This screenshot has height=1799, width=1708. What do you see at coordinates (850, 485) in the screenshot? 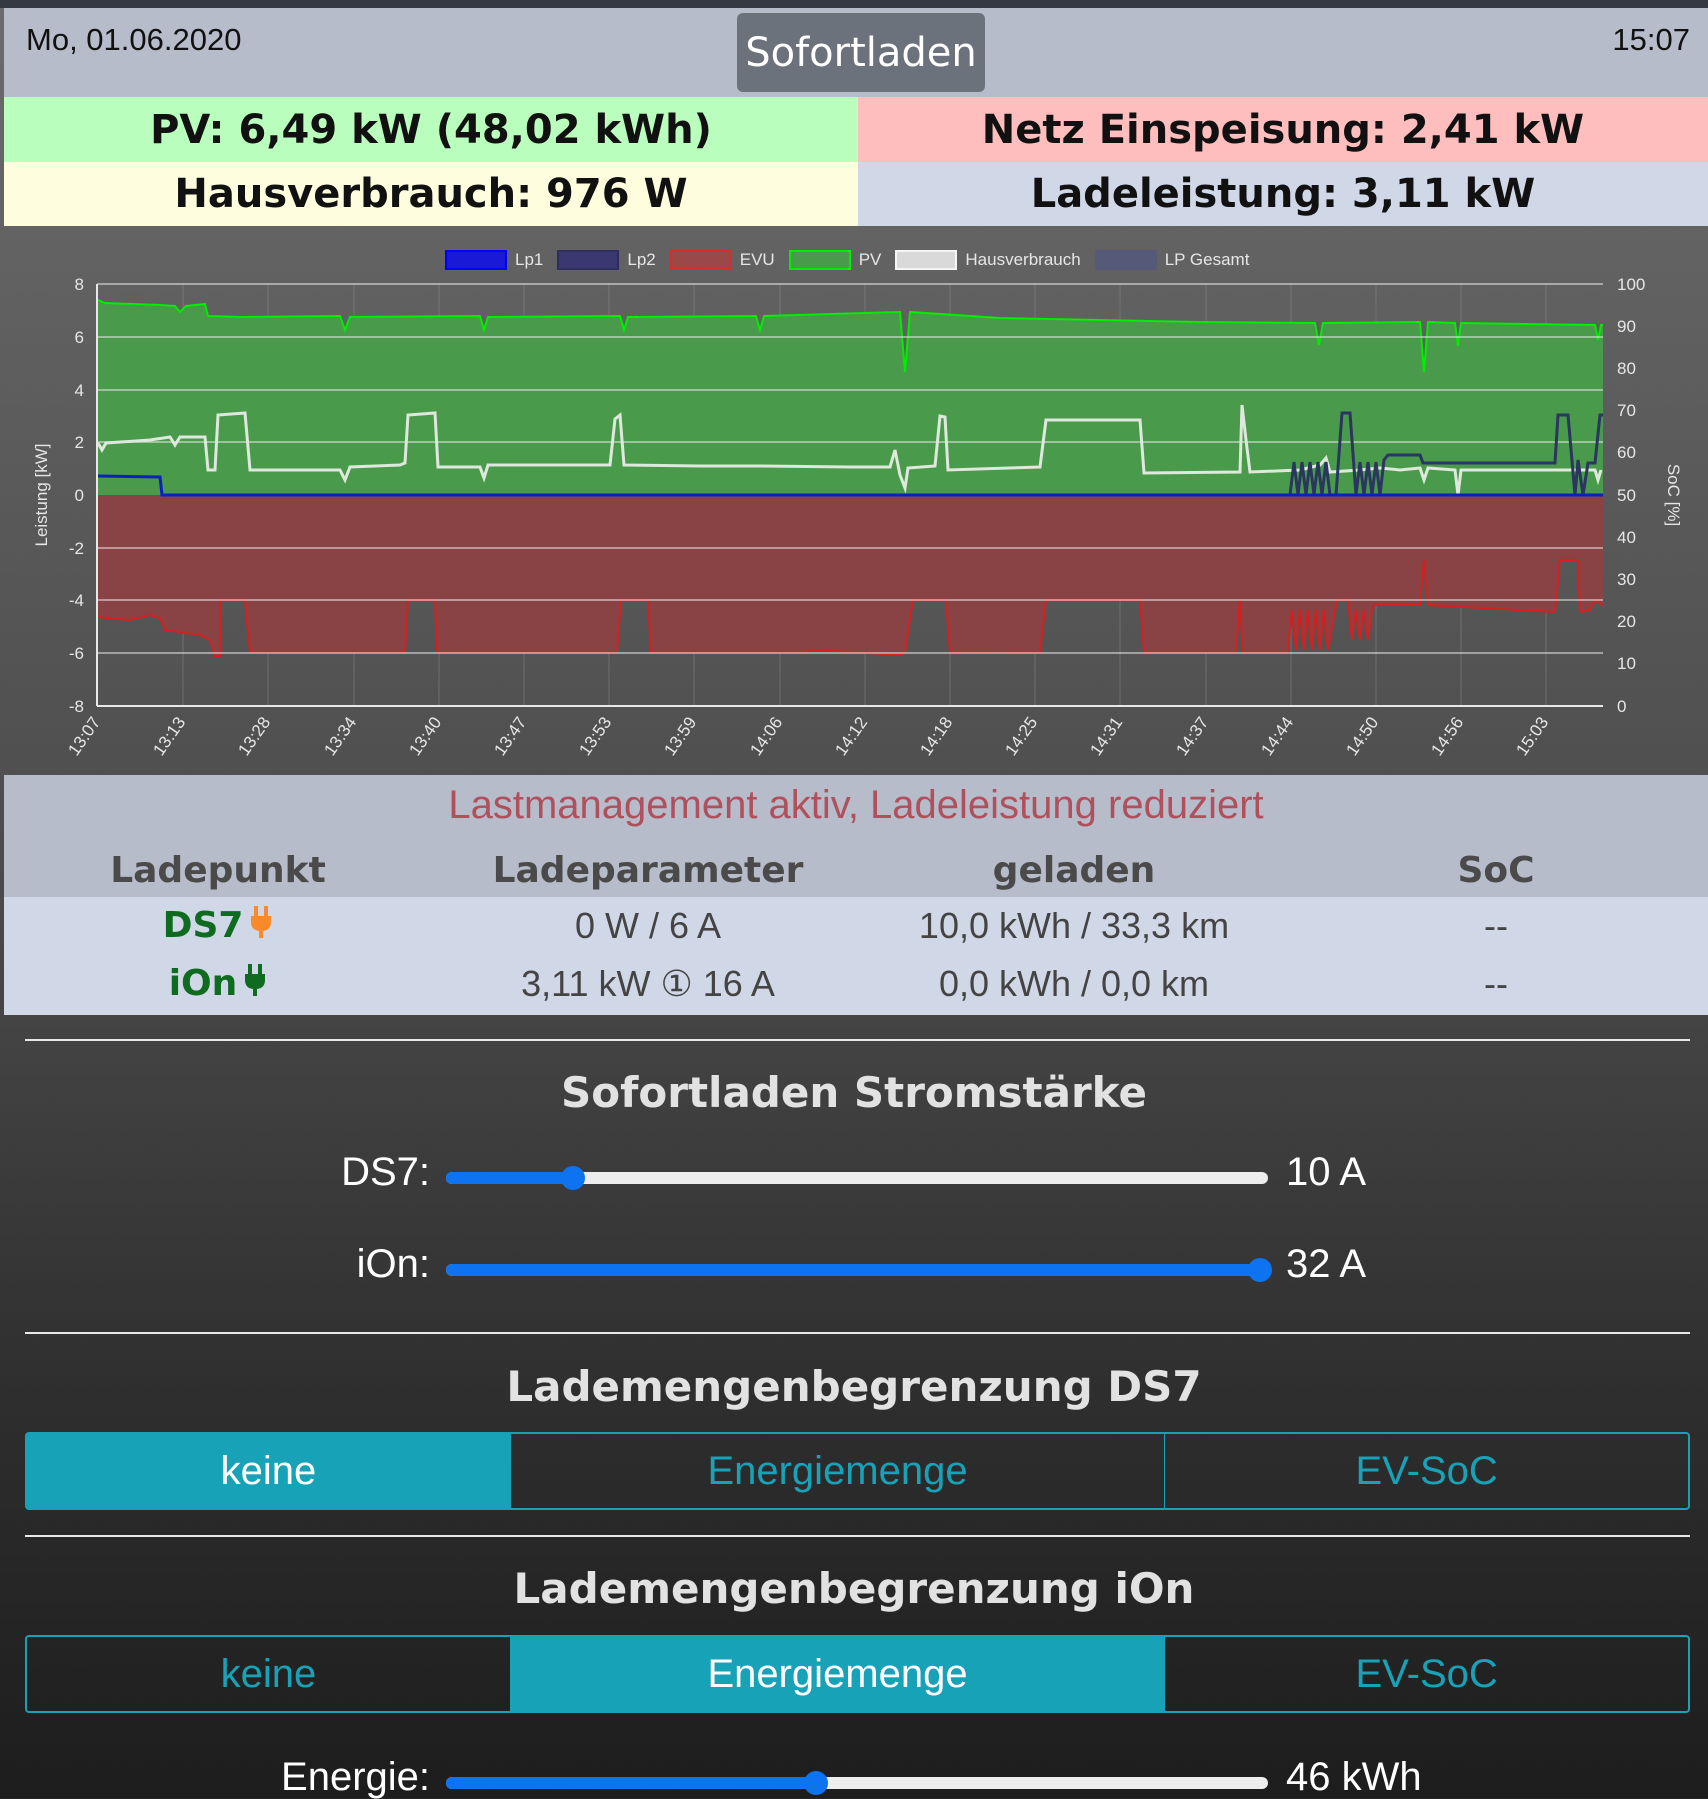
I see `lp1-line` at bounding box center [850, 485].